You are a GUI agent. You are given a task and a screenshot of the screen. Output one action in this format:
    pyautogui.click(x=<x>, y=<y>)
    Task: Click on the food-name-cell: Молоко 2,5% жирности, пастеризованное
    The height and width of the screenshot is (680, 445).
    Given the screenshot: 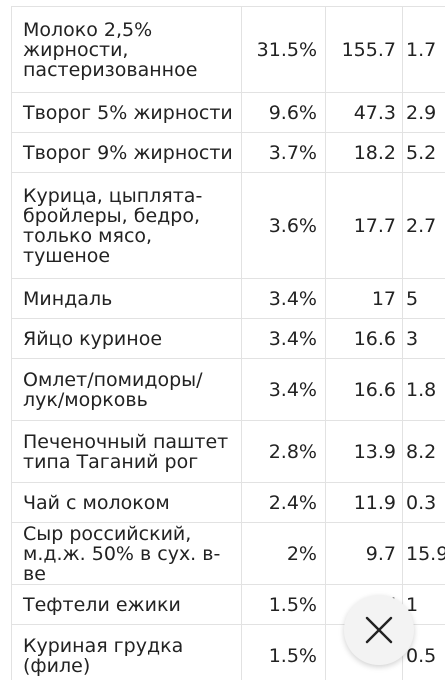 What is the action you would take?
    pyautogui.click(x=126, y=49)
    